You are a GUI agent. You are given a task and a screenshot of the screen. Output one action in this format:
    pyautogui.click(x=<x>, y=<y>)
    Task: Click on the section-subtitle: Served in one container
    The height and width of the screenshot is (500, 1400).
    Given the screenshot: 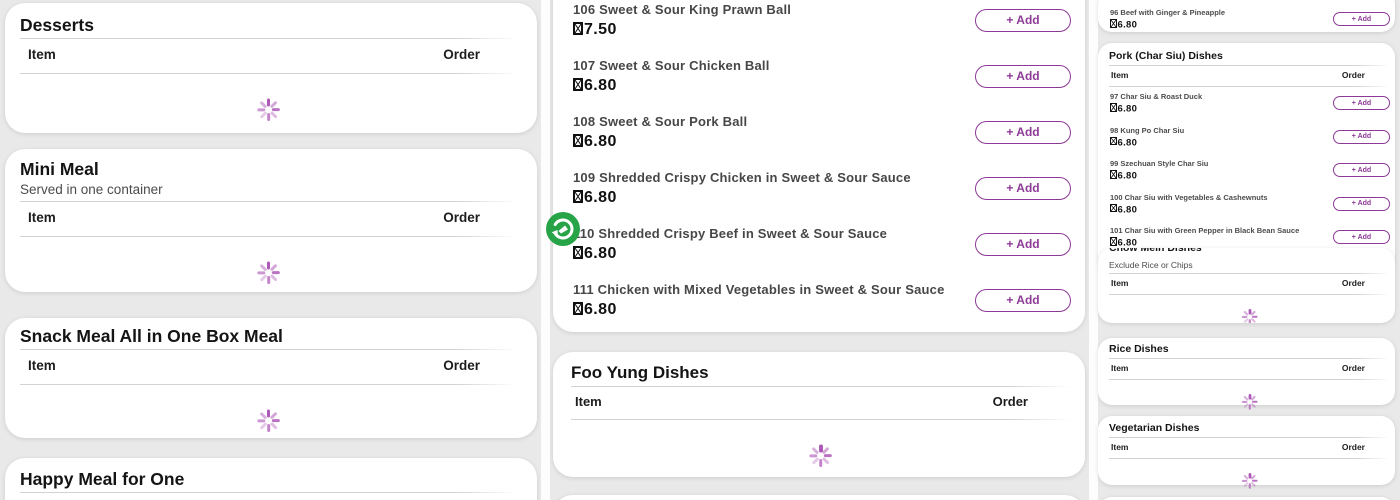 What is the action you would take?
    pyautogui.click(x=91, y=189)
    